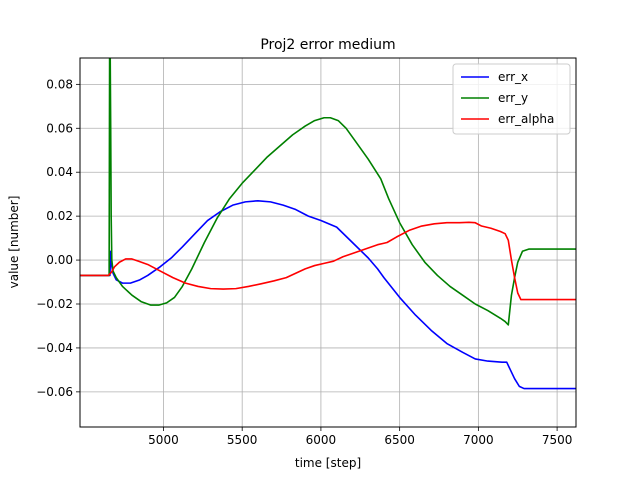 The height and width of the screenshot is (480, 640). Describe the element at coordinates (163, 440) in the screenshot. I see `x-tick-label: 5000` at that location.